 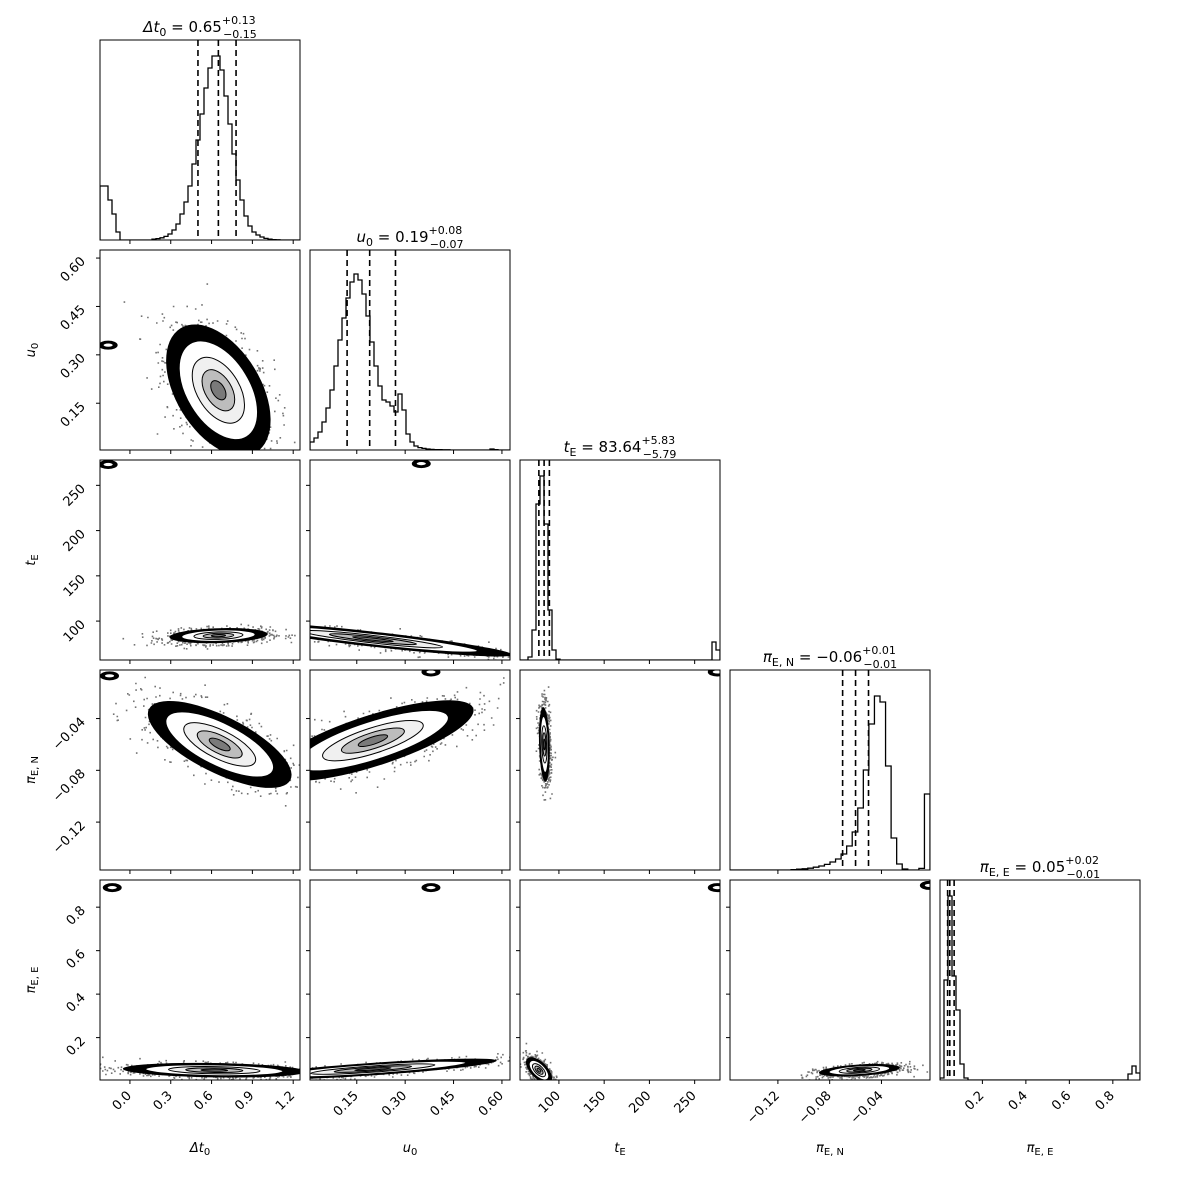 I want to click on panel-joint-piEN-vs-u0, so click(x=410, y=770).